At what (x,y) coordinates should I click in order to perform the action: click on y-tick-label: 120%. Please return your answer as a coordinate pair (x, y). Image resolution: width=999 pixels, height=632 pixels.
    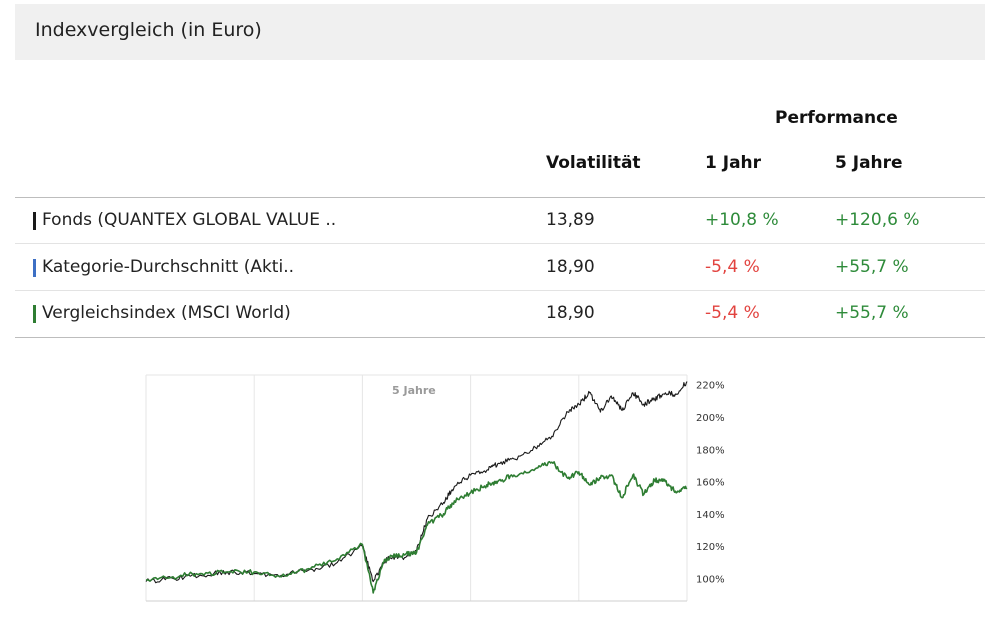
    Looking at the image, I should click on (710, 547).